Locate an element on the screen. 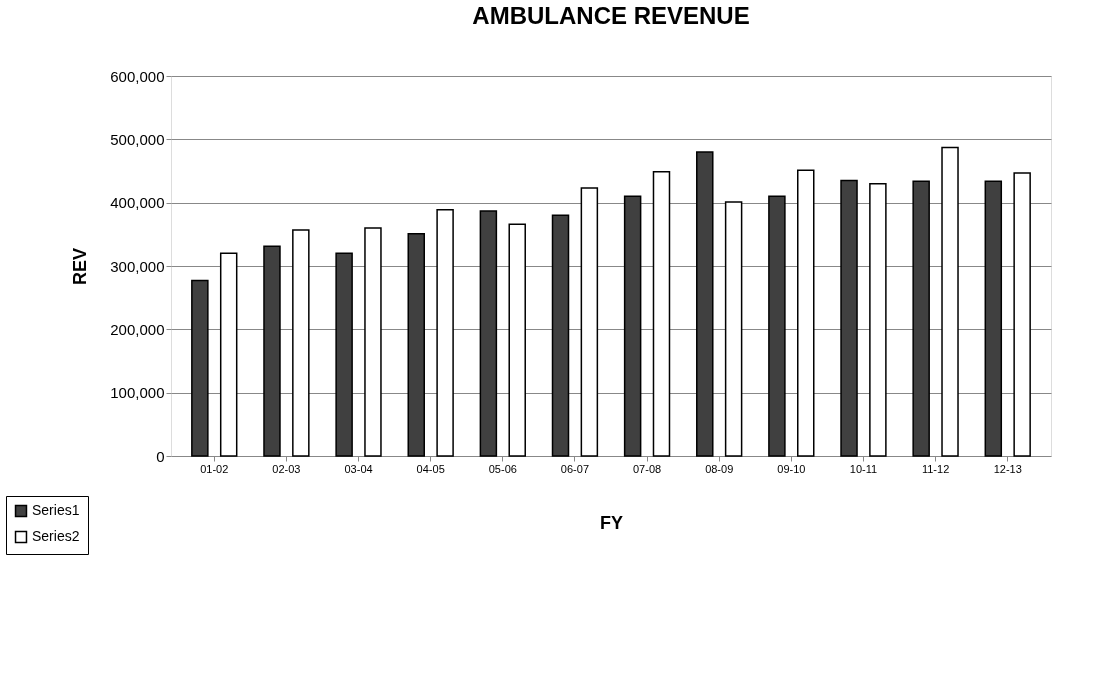 Image resolution: width=1095 pixels, height=674 pixels. x-tick-label: 05-06 is located at coordinates (502, 468).